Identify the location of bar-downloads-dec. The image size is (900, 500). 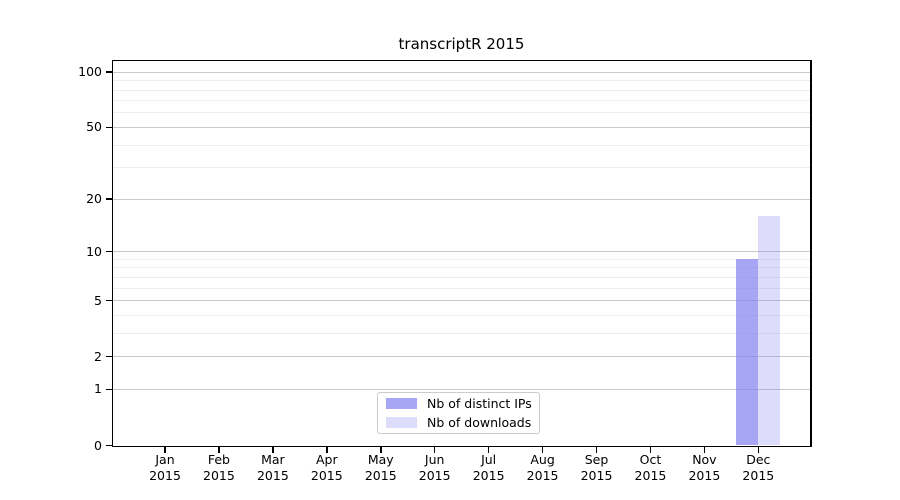
(769, 331).